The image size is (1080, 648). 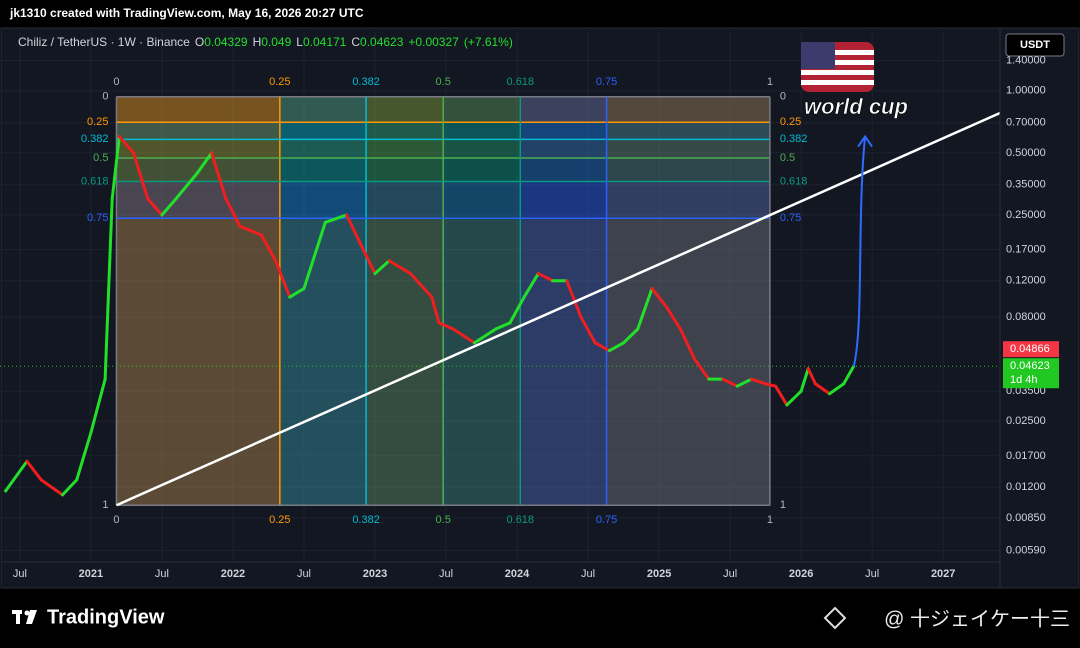 I want to click on currency: USDT, so click(x=1035, y=45).